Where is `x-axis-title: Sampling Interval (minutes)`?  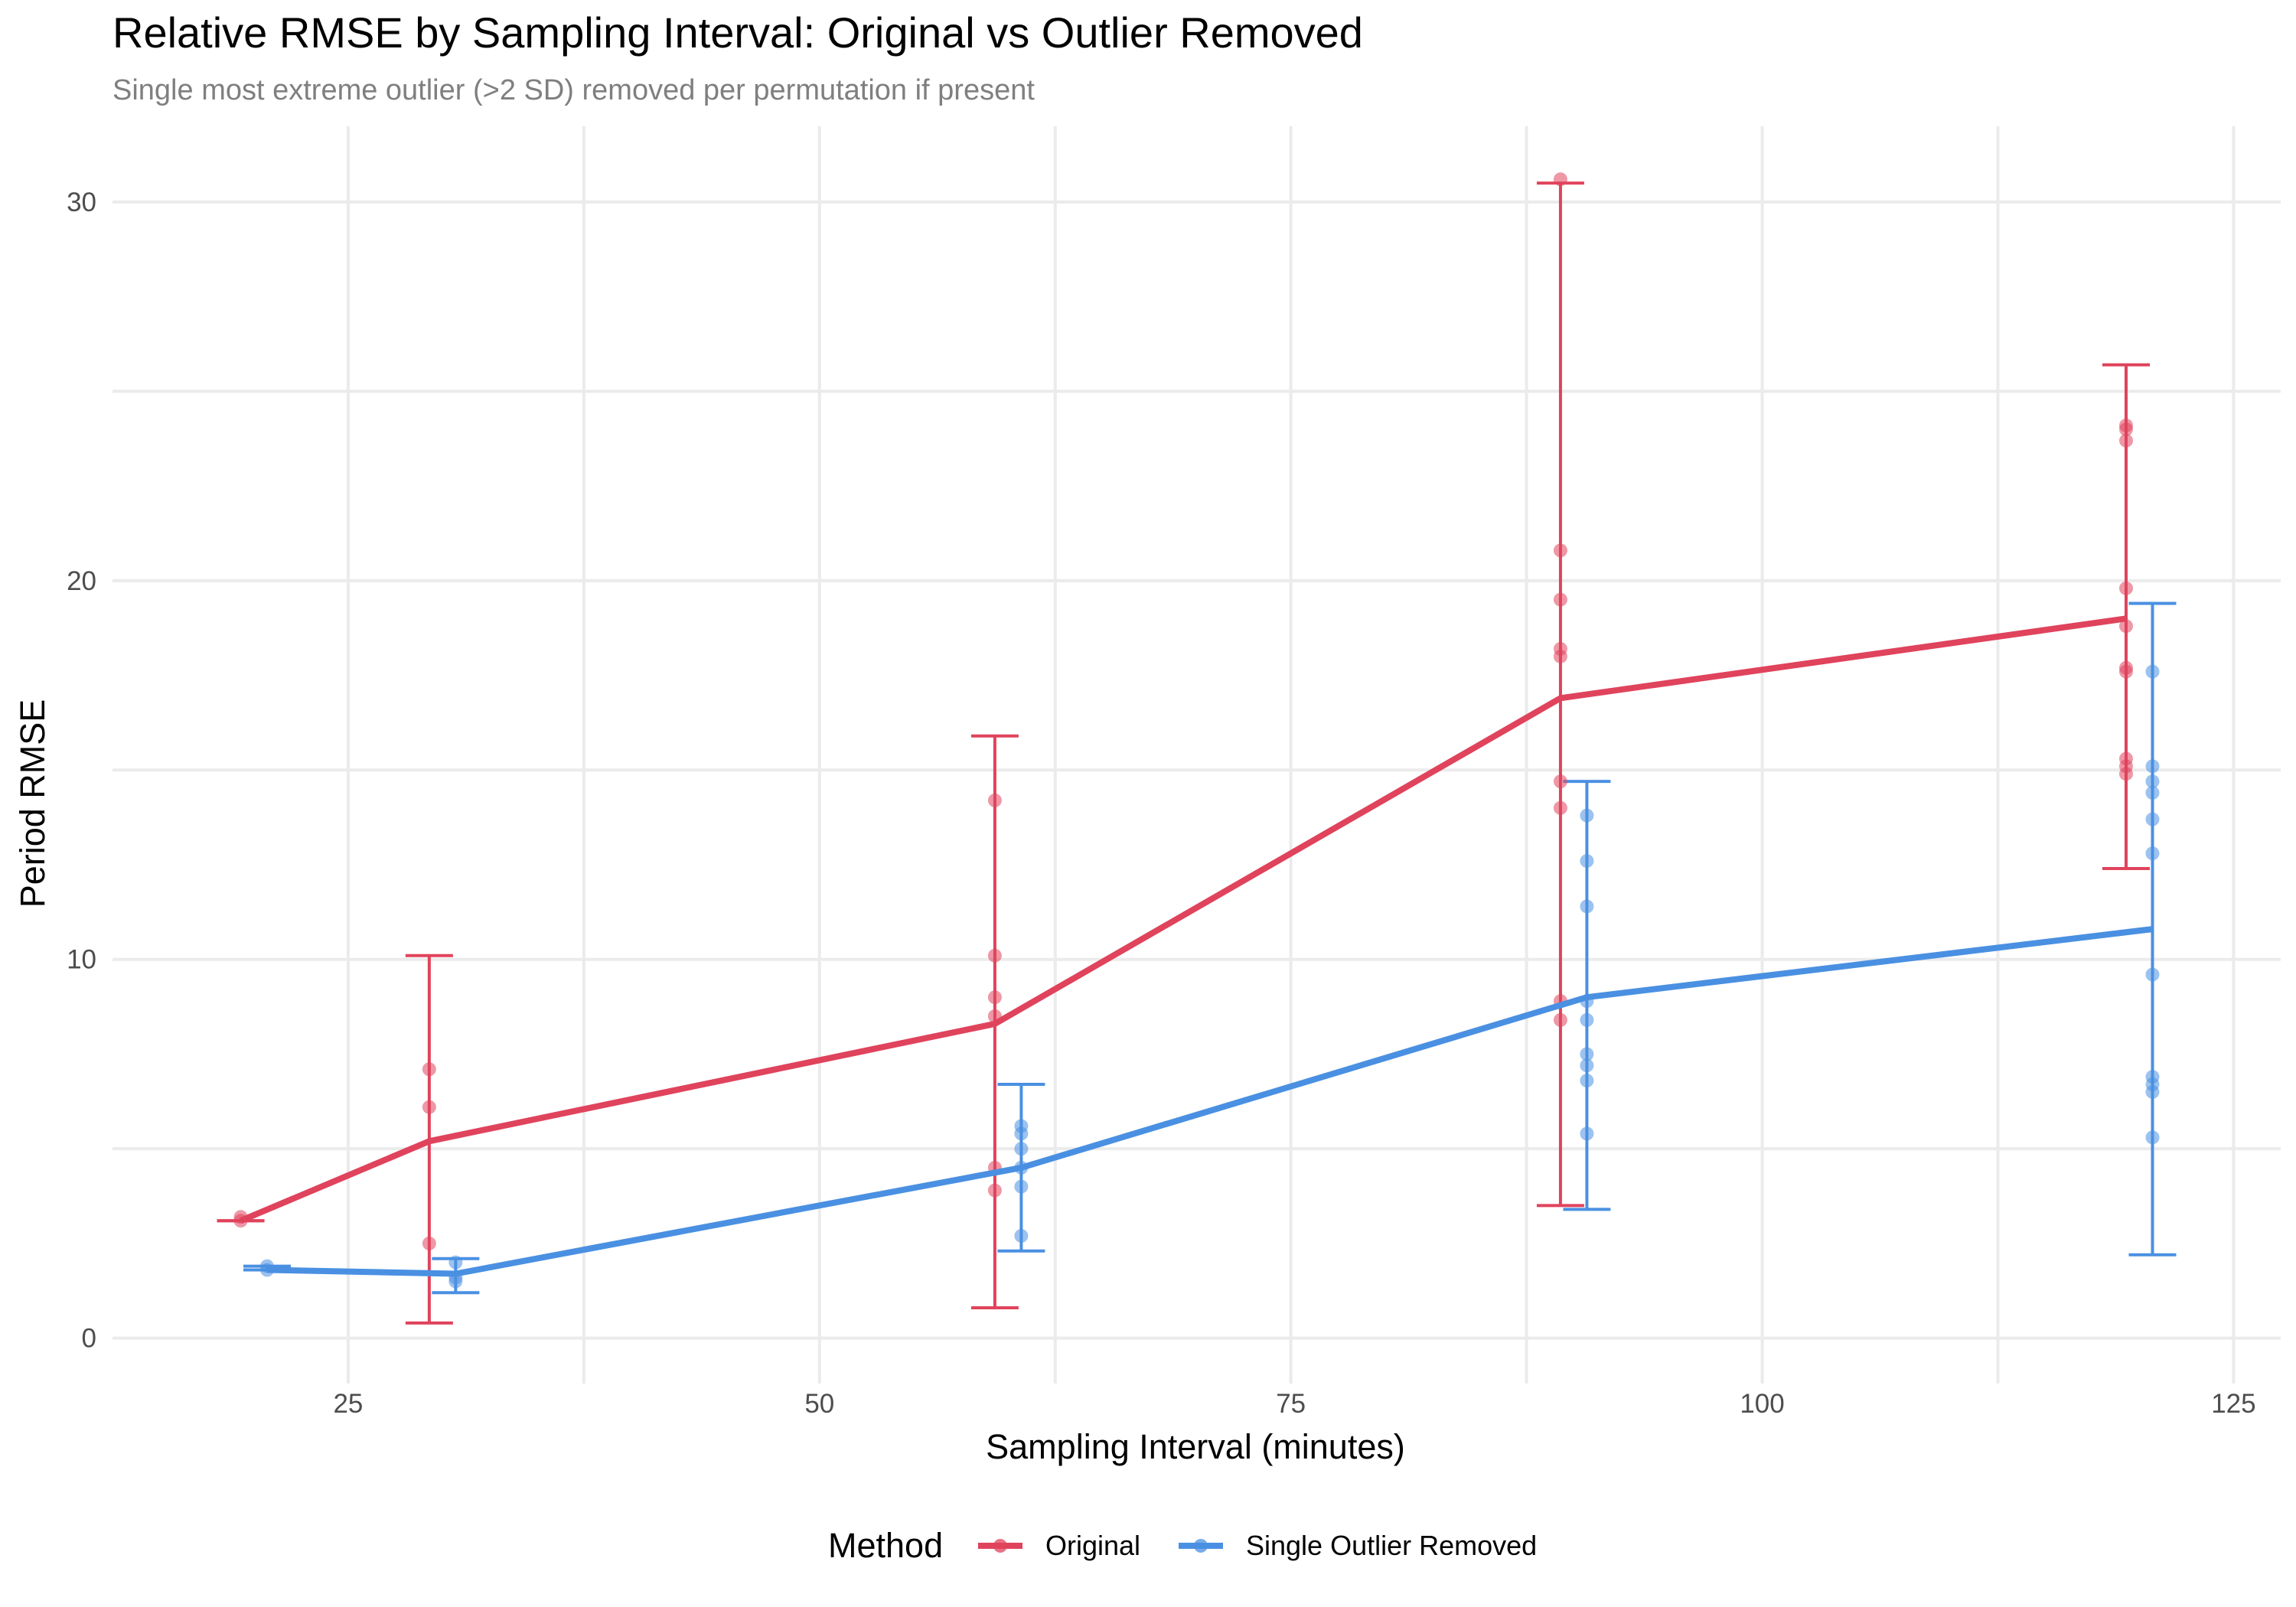 x-axis-title: Sampling Interval (minutes) is located at coordinates (1195, 1446).